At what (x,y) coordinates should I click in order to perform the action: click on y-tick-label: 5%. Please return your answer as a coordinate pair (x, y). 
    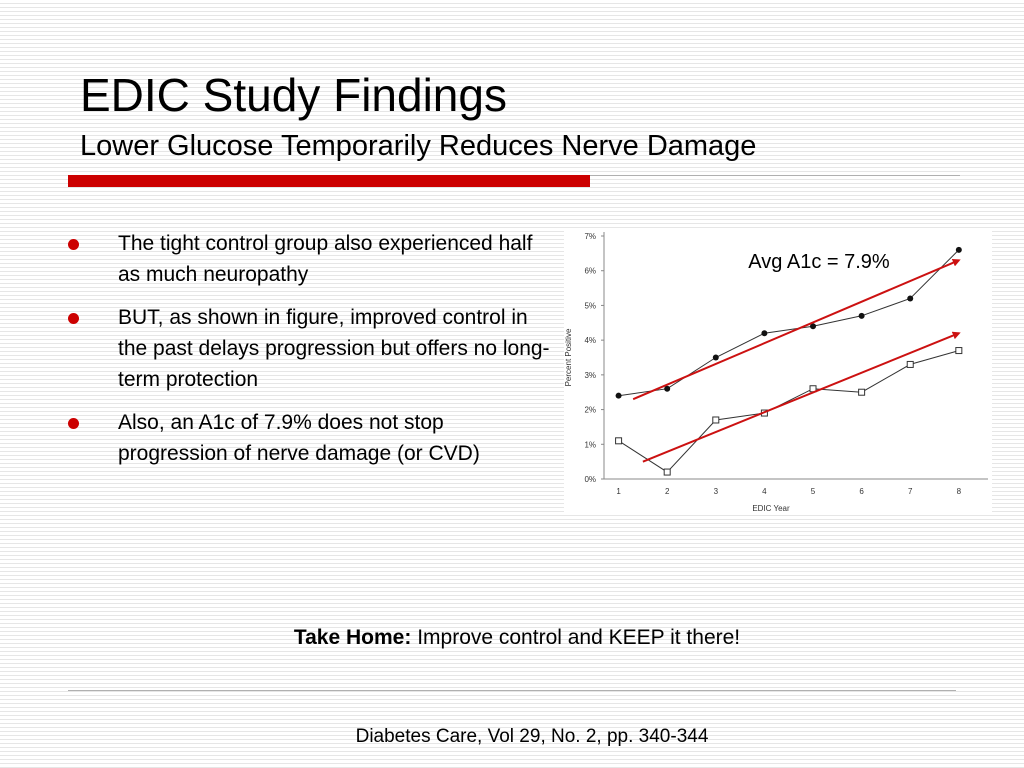
    Looking at the image, I should click on (590, 305).